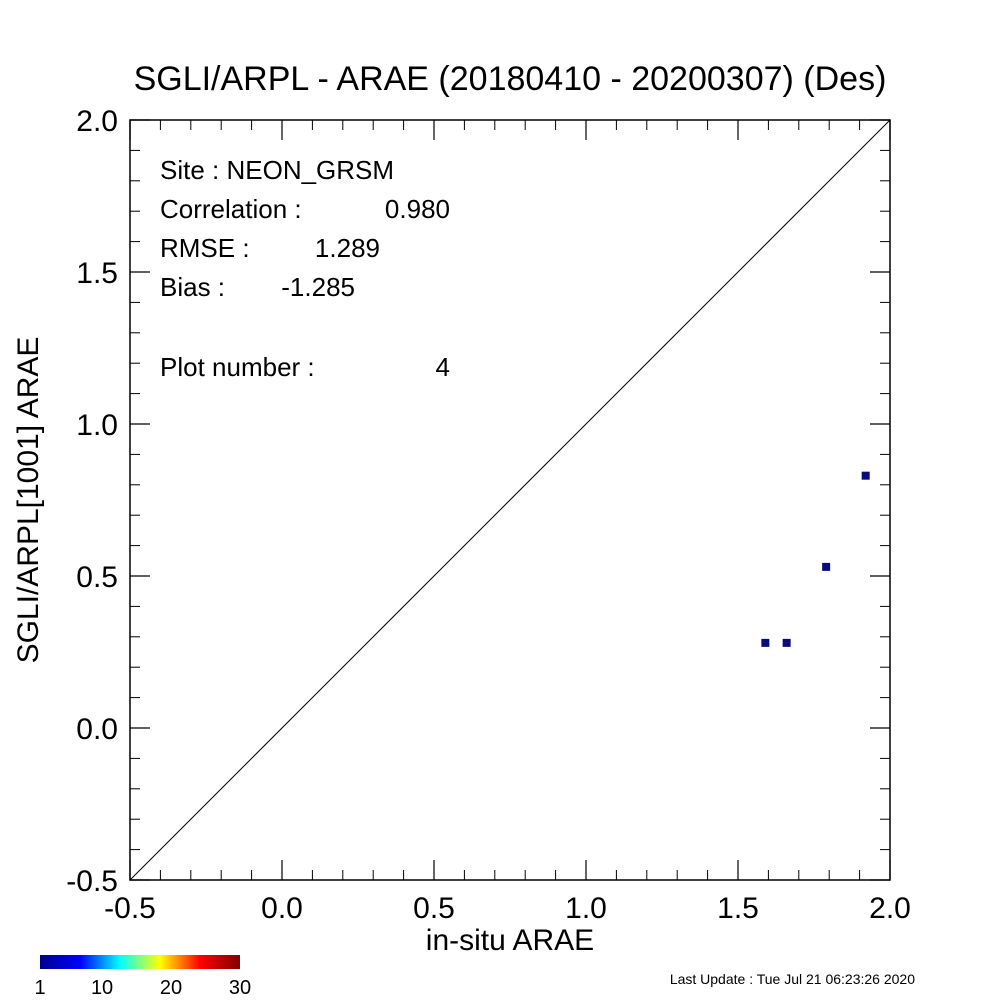 This screenshot has height=1000, width=1000. Describe the element at coordinates (277, 170) in the screenshot. I see `stat-label: Site : NEON_GRSM` at that location.